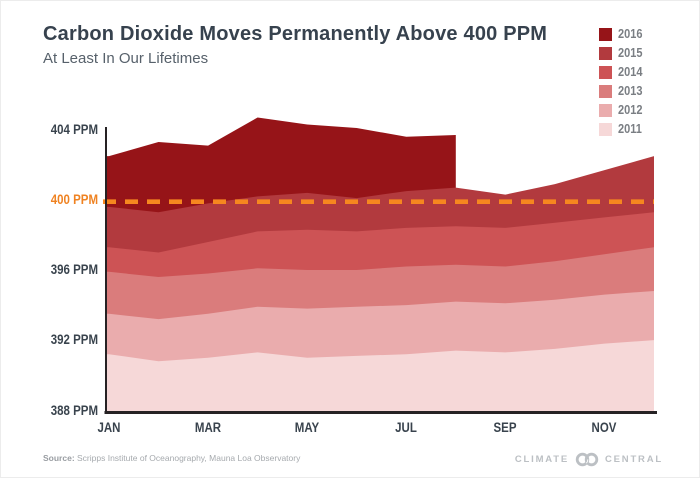  I want to click on x-tick-sep: SEP, so click(505, 427).